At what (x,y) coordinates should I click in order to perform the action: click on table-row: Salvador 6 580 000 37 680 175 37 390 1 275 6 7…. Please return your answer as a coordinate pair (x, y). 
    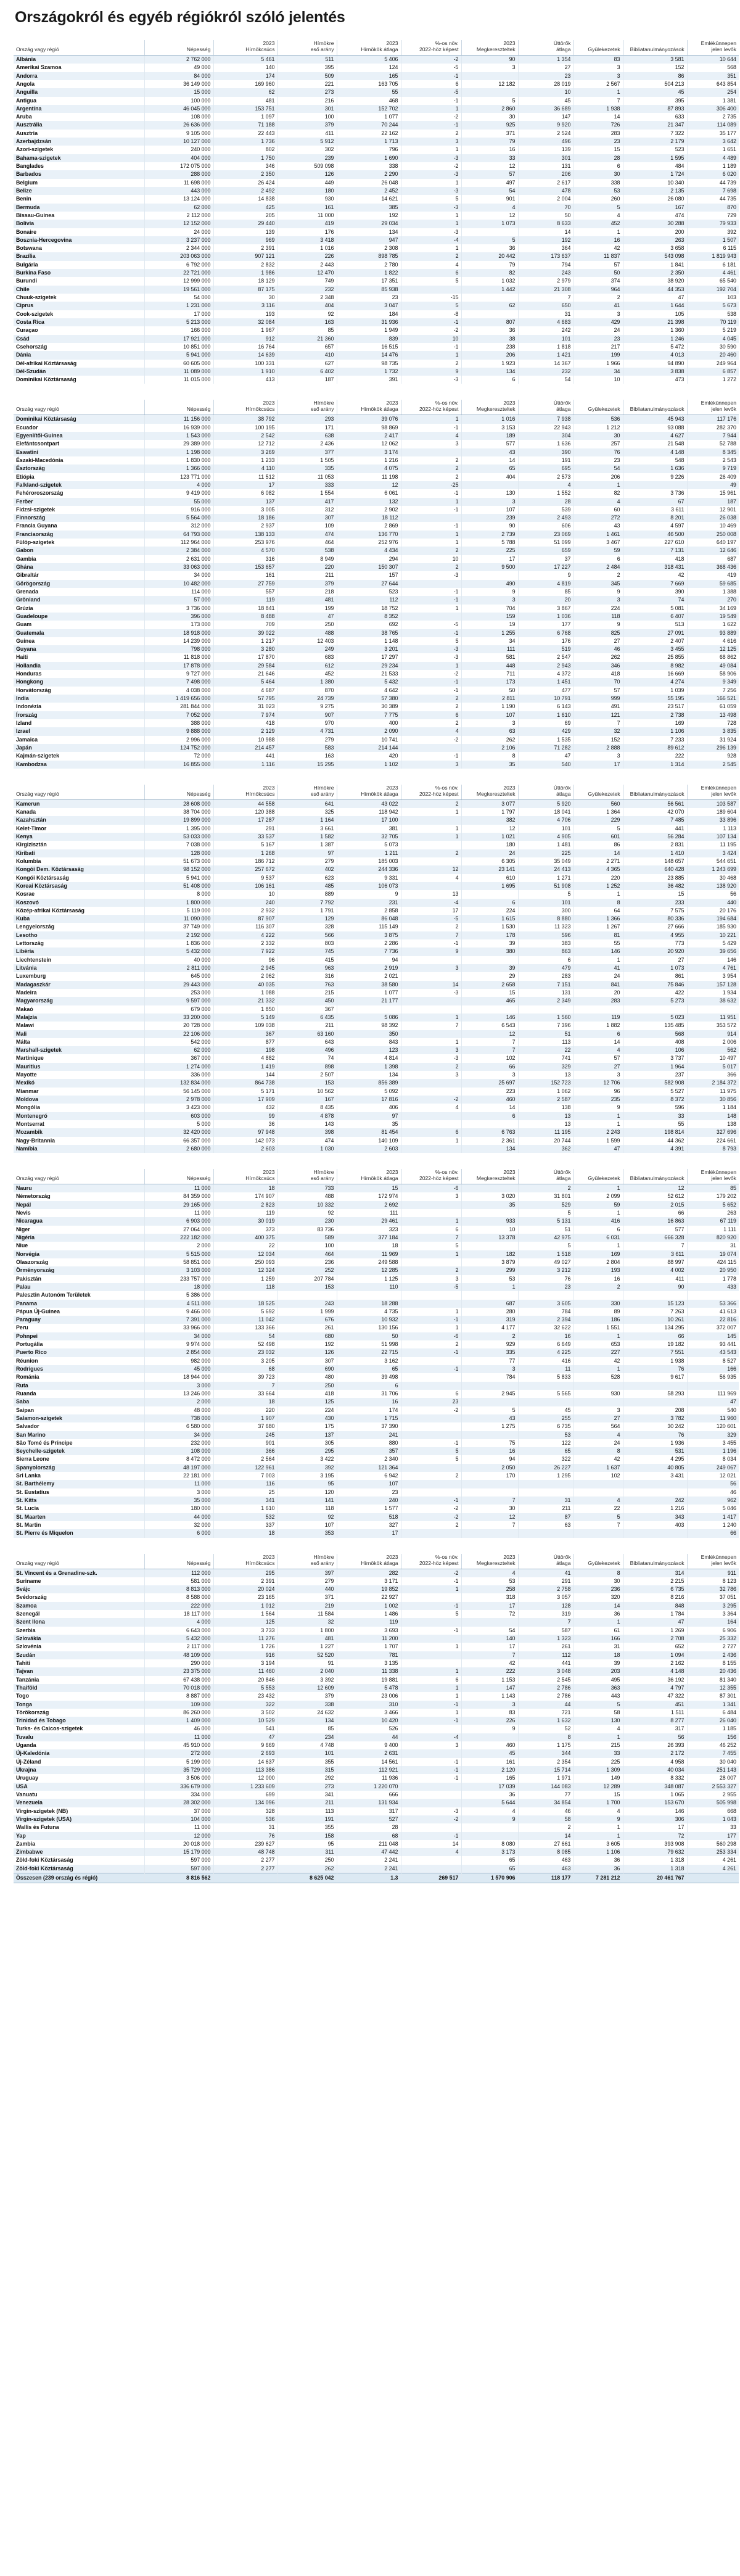
    Looking at the image, I should click on (376, 1427).